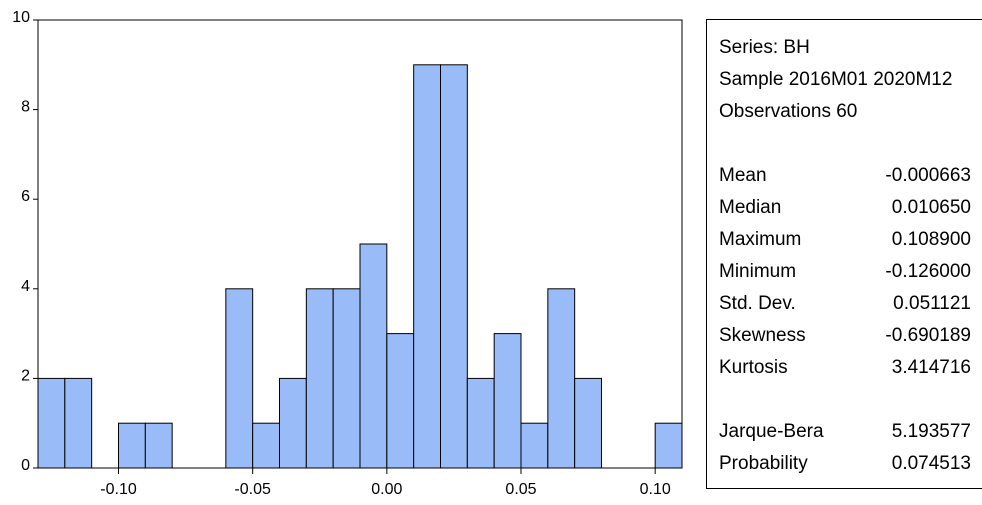 The image size is (982, 505). Describe the element at coordinates (760, 239) in the screenshot. I see `stat-label: Maximum` at that location.